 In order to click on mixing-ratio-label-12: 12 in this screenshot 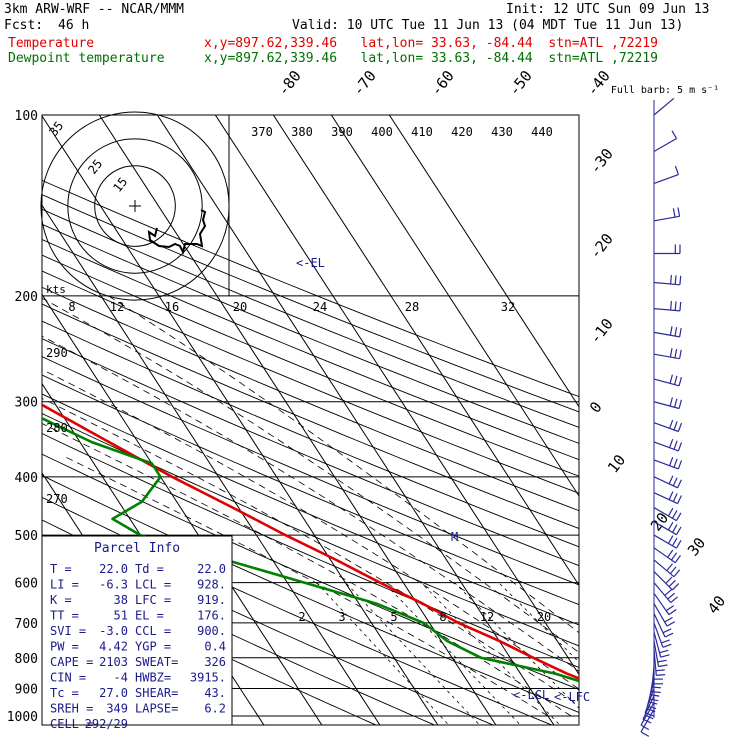, I will do `click(117, 307)`.